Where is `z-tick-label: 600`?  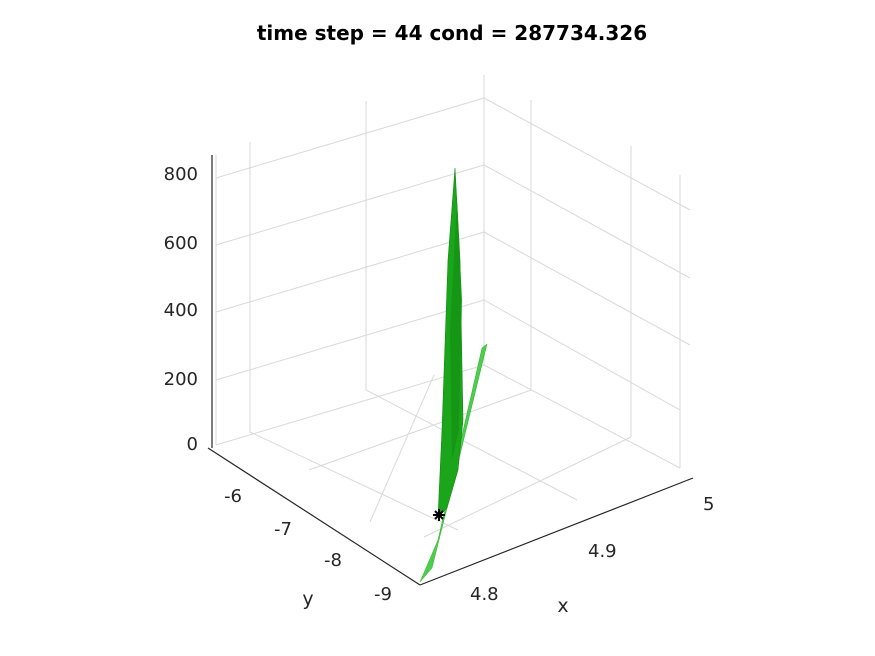
z-tick-label: 600 is located at coordinates (181, 243).